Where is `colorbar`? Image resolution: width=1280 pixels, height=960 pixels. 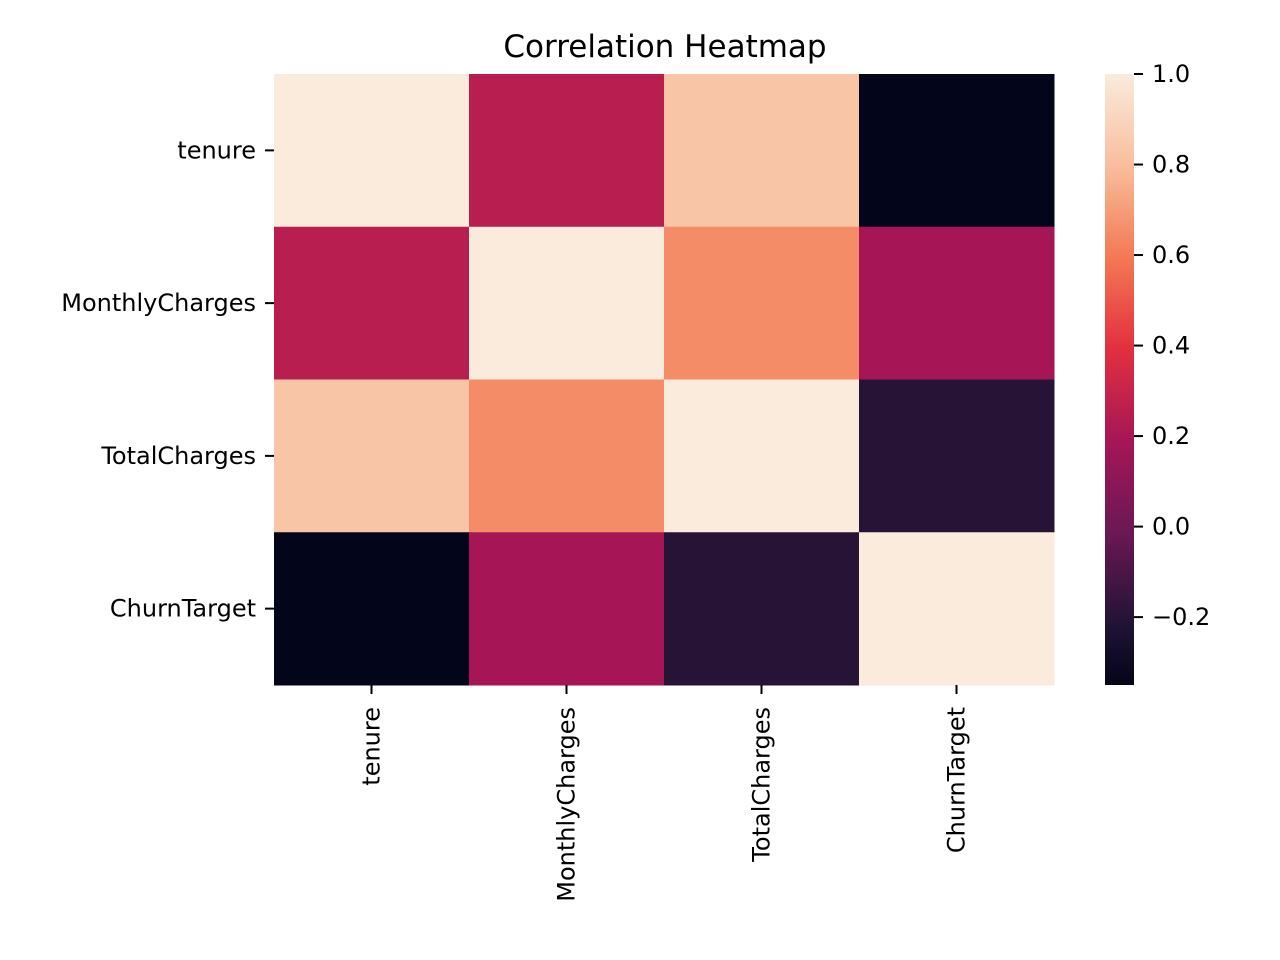
colorbar is located at coordinates (1119, 379).